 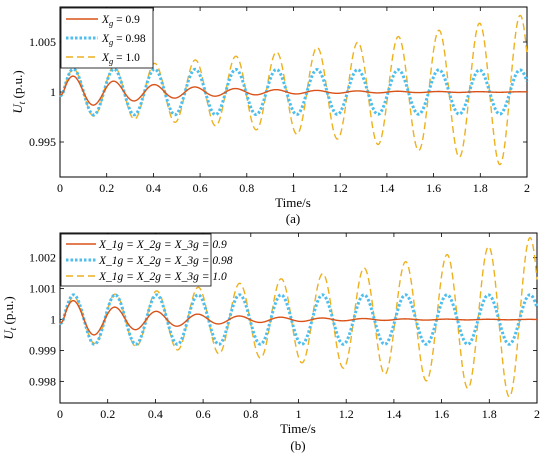 I want to click on xtick-label-a-4: 0.8, so click(x=246, y=188).